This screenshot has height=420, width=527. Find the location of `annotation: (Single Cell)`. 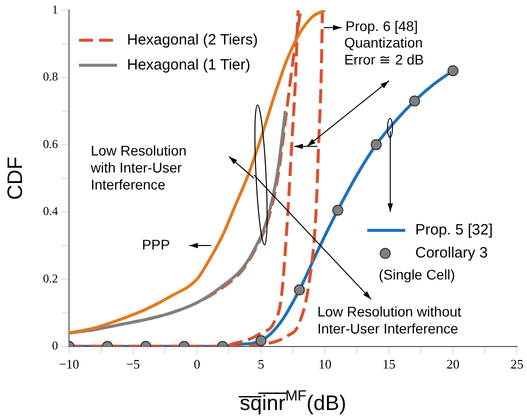

annotation: (Single Cell) is located at coordinates (417, 274).